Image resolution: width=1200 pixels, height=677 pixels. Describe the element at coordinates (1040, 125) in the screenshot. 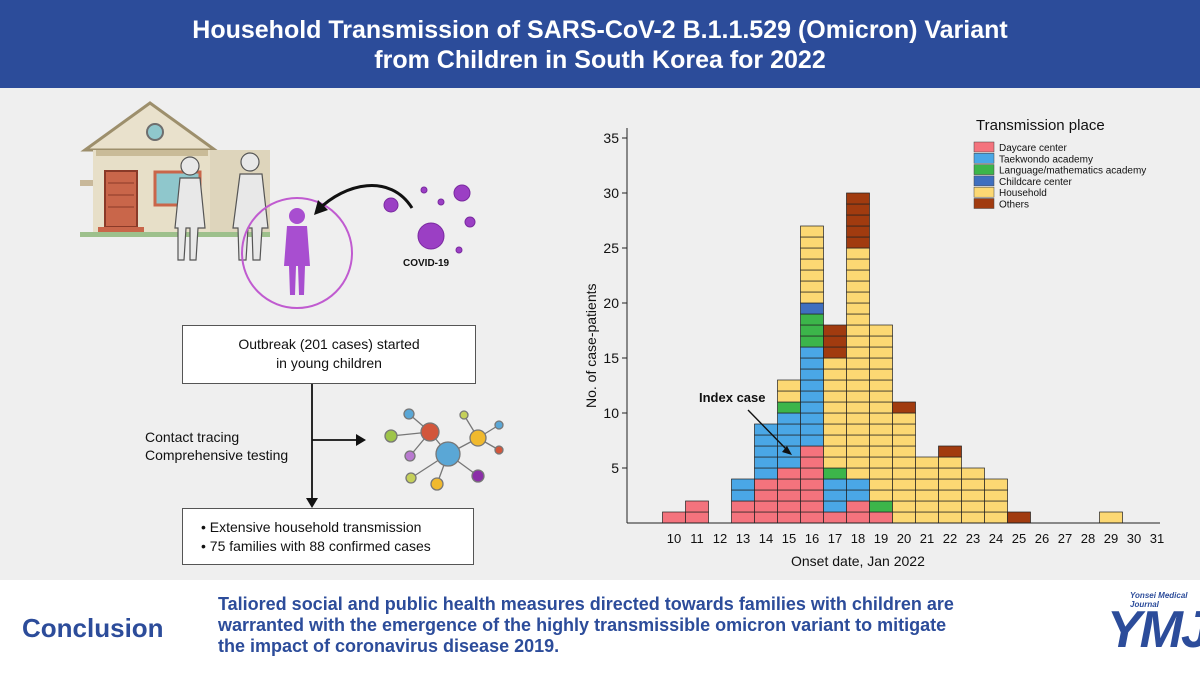

I see `legend-title: Transmission place` at that location.